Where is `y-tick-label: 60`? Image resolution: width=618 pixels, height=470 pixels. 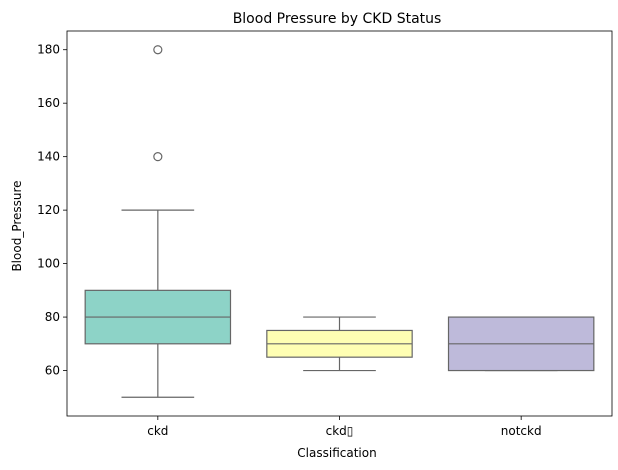 y-tick-label: 60 is located at coordinates (52, 371).